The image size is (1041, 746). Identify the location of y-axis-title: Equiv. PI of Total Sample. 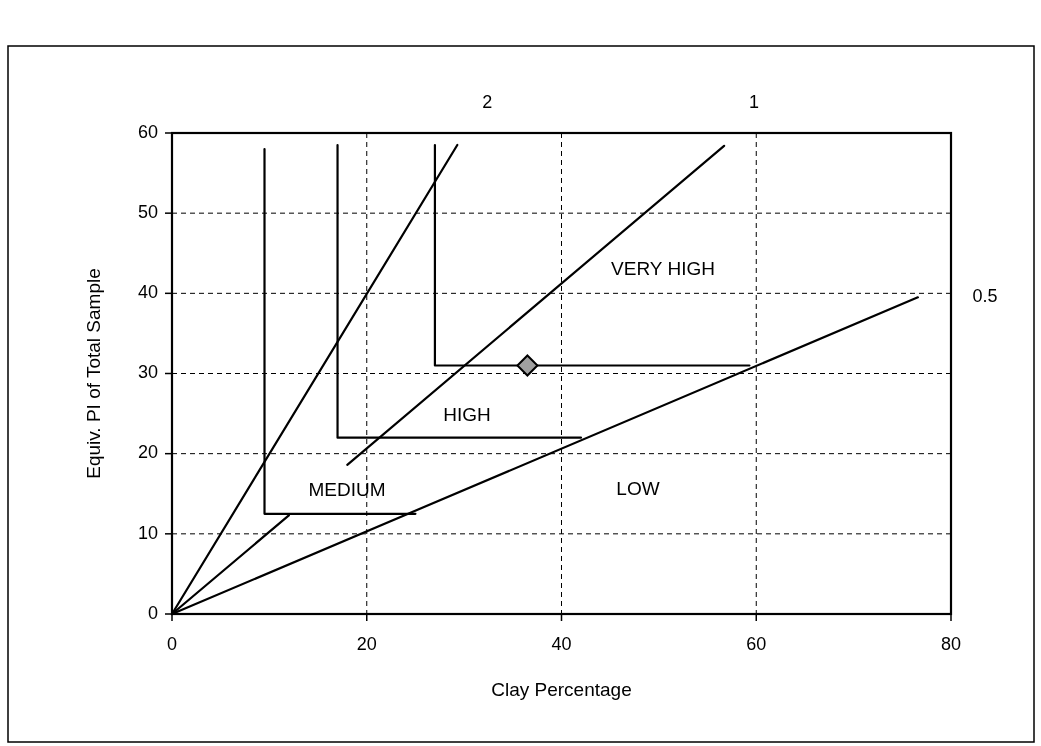
(93, 373).